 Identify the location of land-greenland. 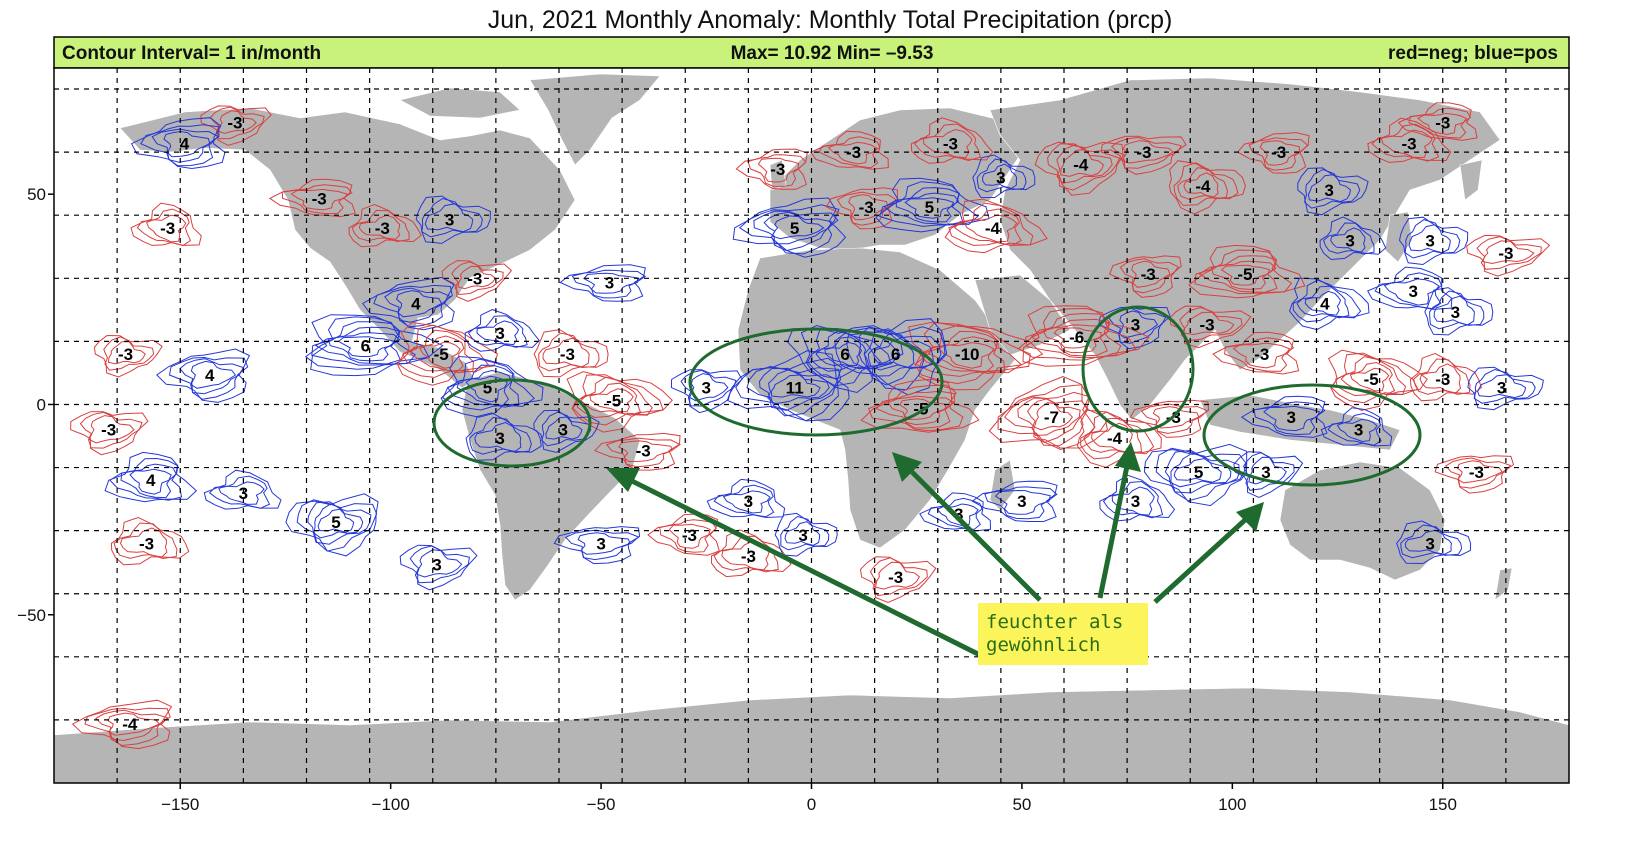
(595, 119).